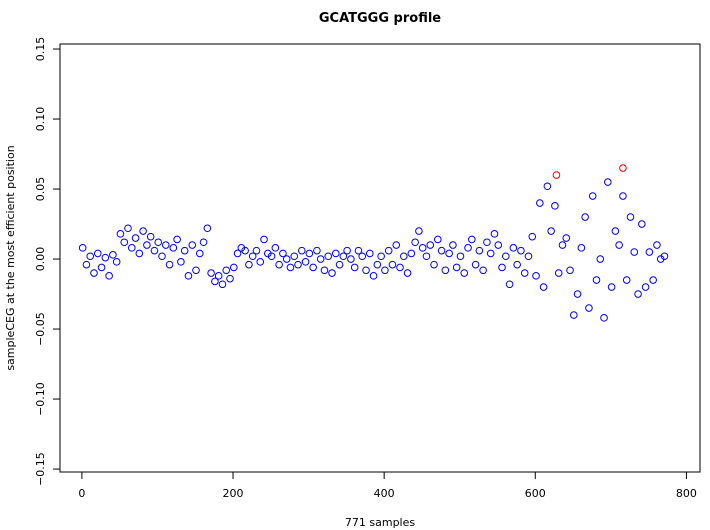 Image resolution: width=710 pixels, height=530 pixels. Describe the element at coordinates (535, 493) in the screenshot. I see `x-tick-label: 600` at that location.